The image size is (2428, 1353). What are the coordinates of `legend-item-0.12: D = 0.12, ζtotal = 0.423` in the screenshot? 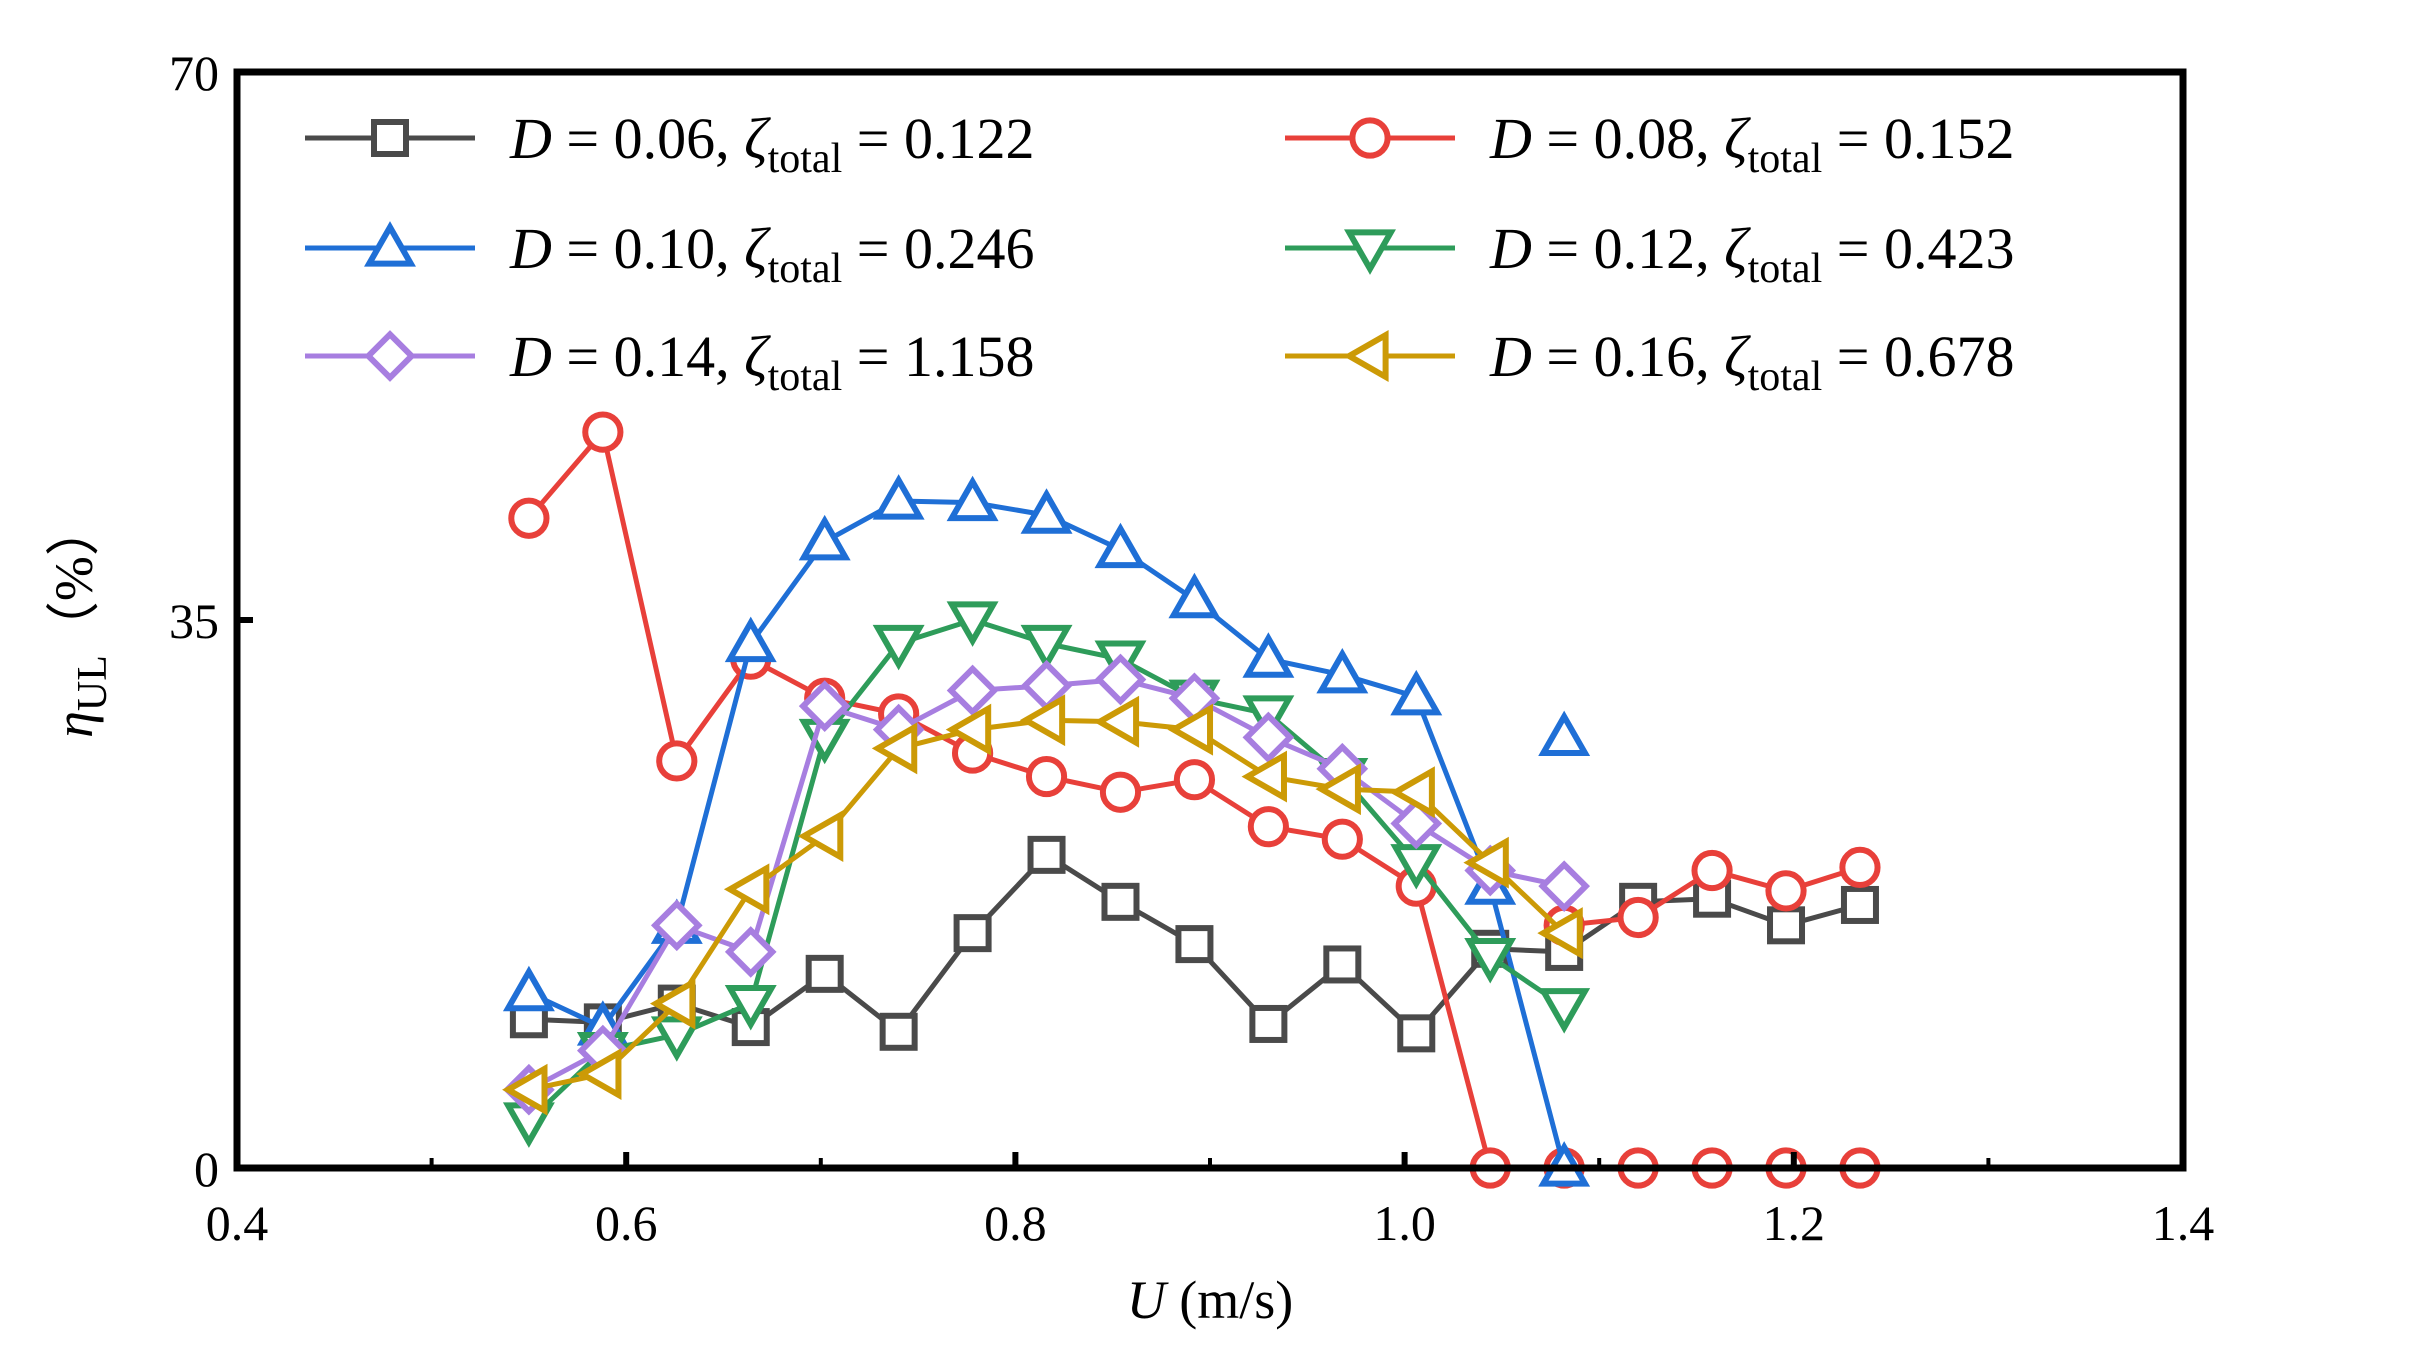 It's located at (1649, 254).